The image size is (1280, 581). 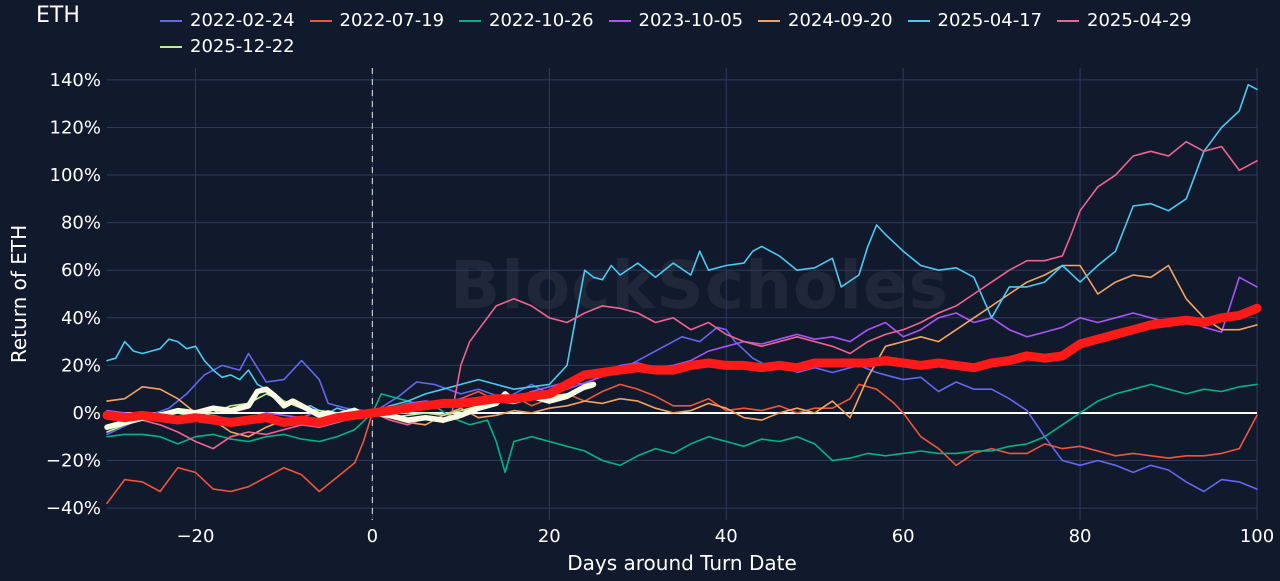 What do you see at coordinates (392, 20) in the screenshot?
I see `legend-label: 2022-07-19` at bounding box center [392, 20].